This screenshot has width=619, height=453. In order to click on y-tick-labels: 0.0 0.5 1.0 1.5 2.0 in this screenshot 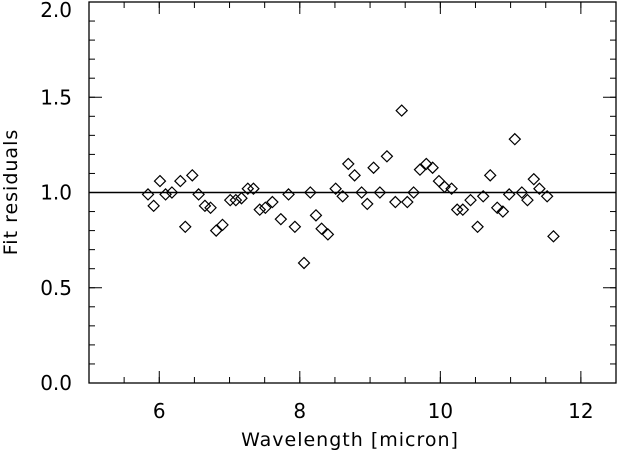, I will do `click(56, 197)`.